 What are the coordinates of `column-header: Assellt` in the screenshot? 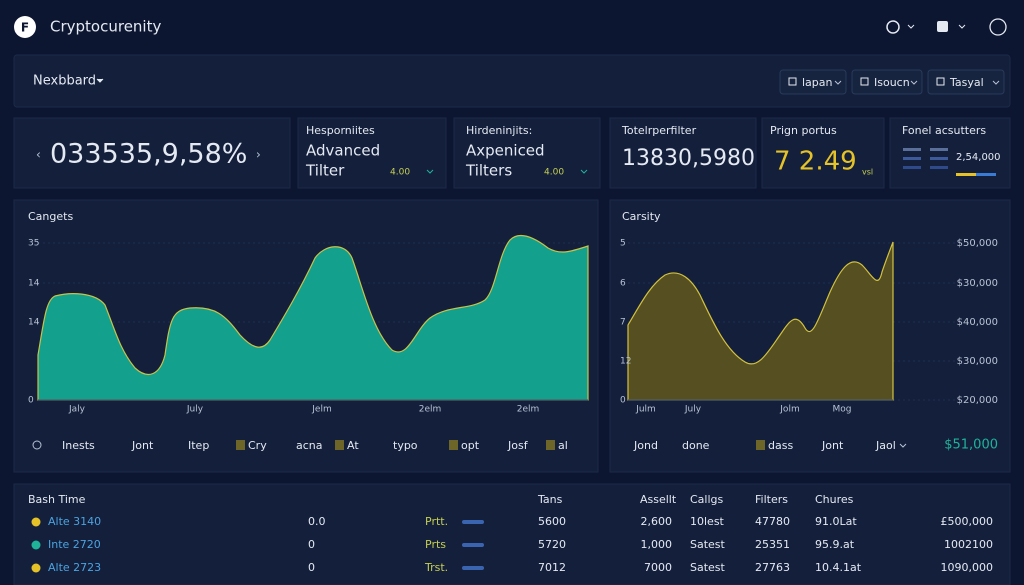 It's located at (658, 499).